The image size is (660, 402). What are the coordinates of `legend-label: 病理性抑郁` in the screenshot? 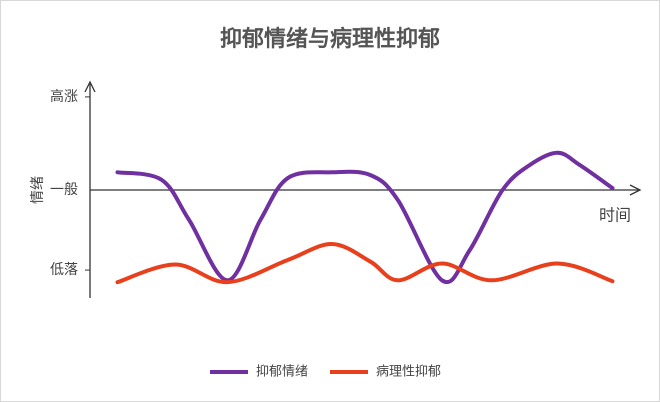 It's located at (408, 372).